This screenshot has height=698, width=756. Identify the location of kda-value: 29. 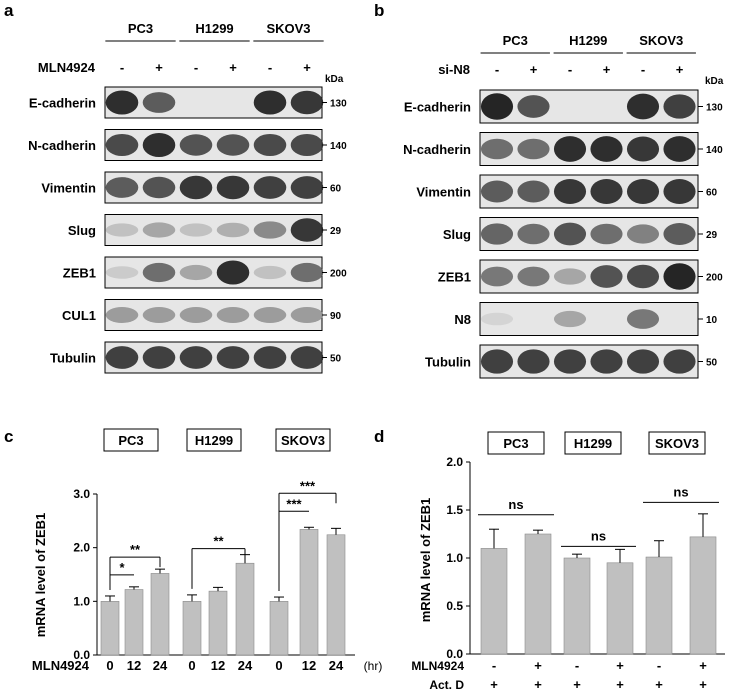
(336, 231).